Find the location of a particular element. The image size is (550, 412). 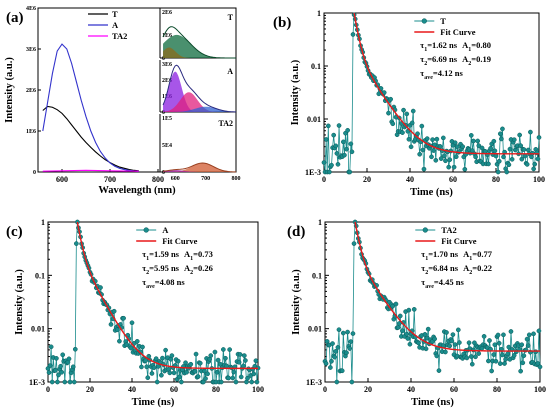

panel-b-xtick-label: 80 is located at coordinates (496, 179).